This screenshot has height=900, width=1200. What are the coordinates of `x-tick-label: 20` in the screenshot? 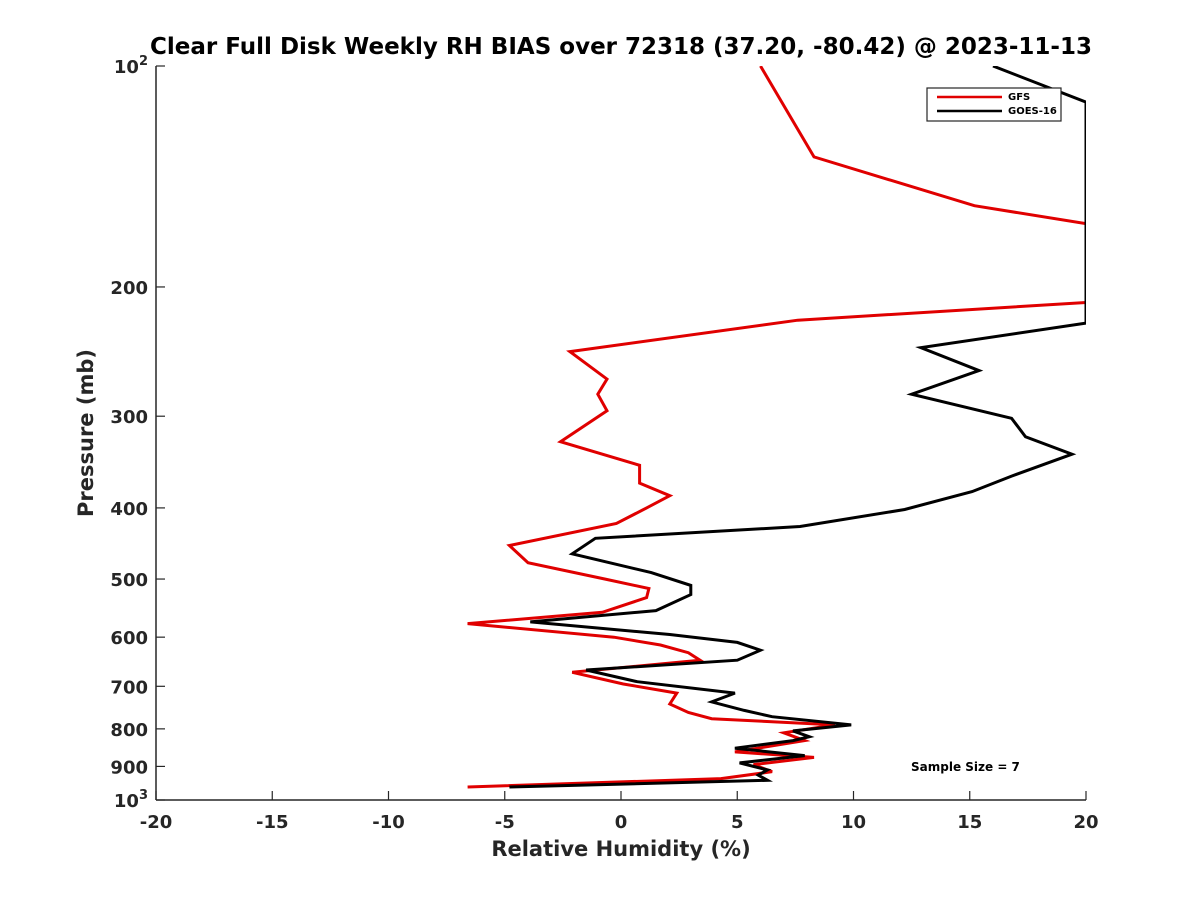 It's located at (1085, 822).